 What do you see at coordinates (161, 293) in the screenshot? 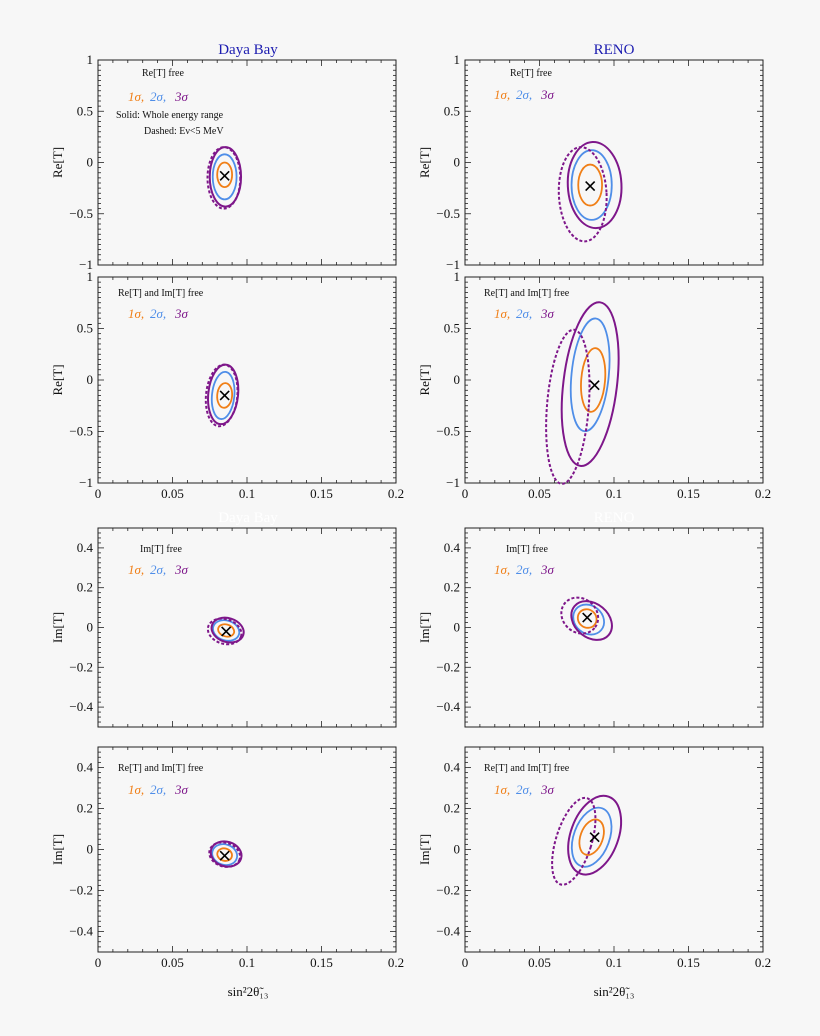
I see `case-label-3: Re[T] and Im[T] free` at bounding box center [161, 293].